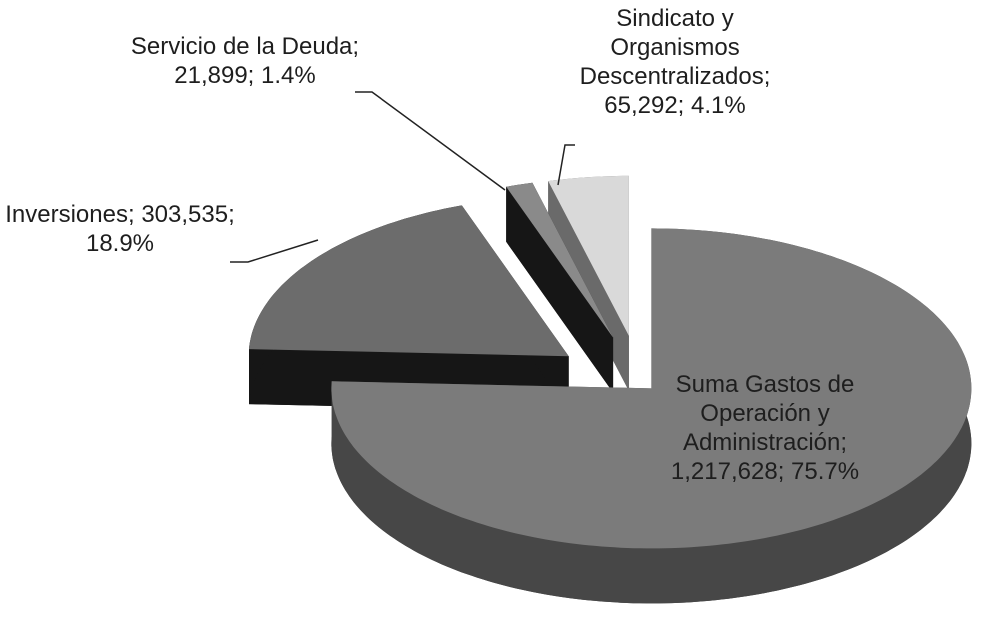  Describe the element at coordinates (825, 471) in the screenshot. I see `label-part: 75.7%` at that location.